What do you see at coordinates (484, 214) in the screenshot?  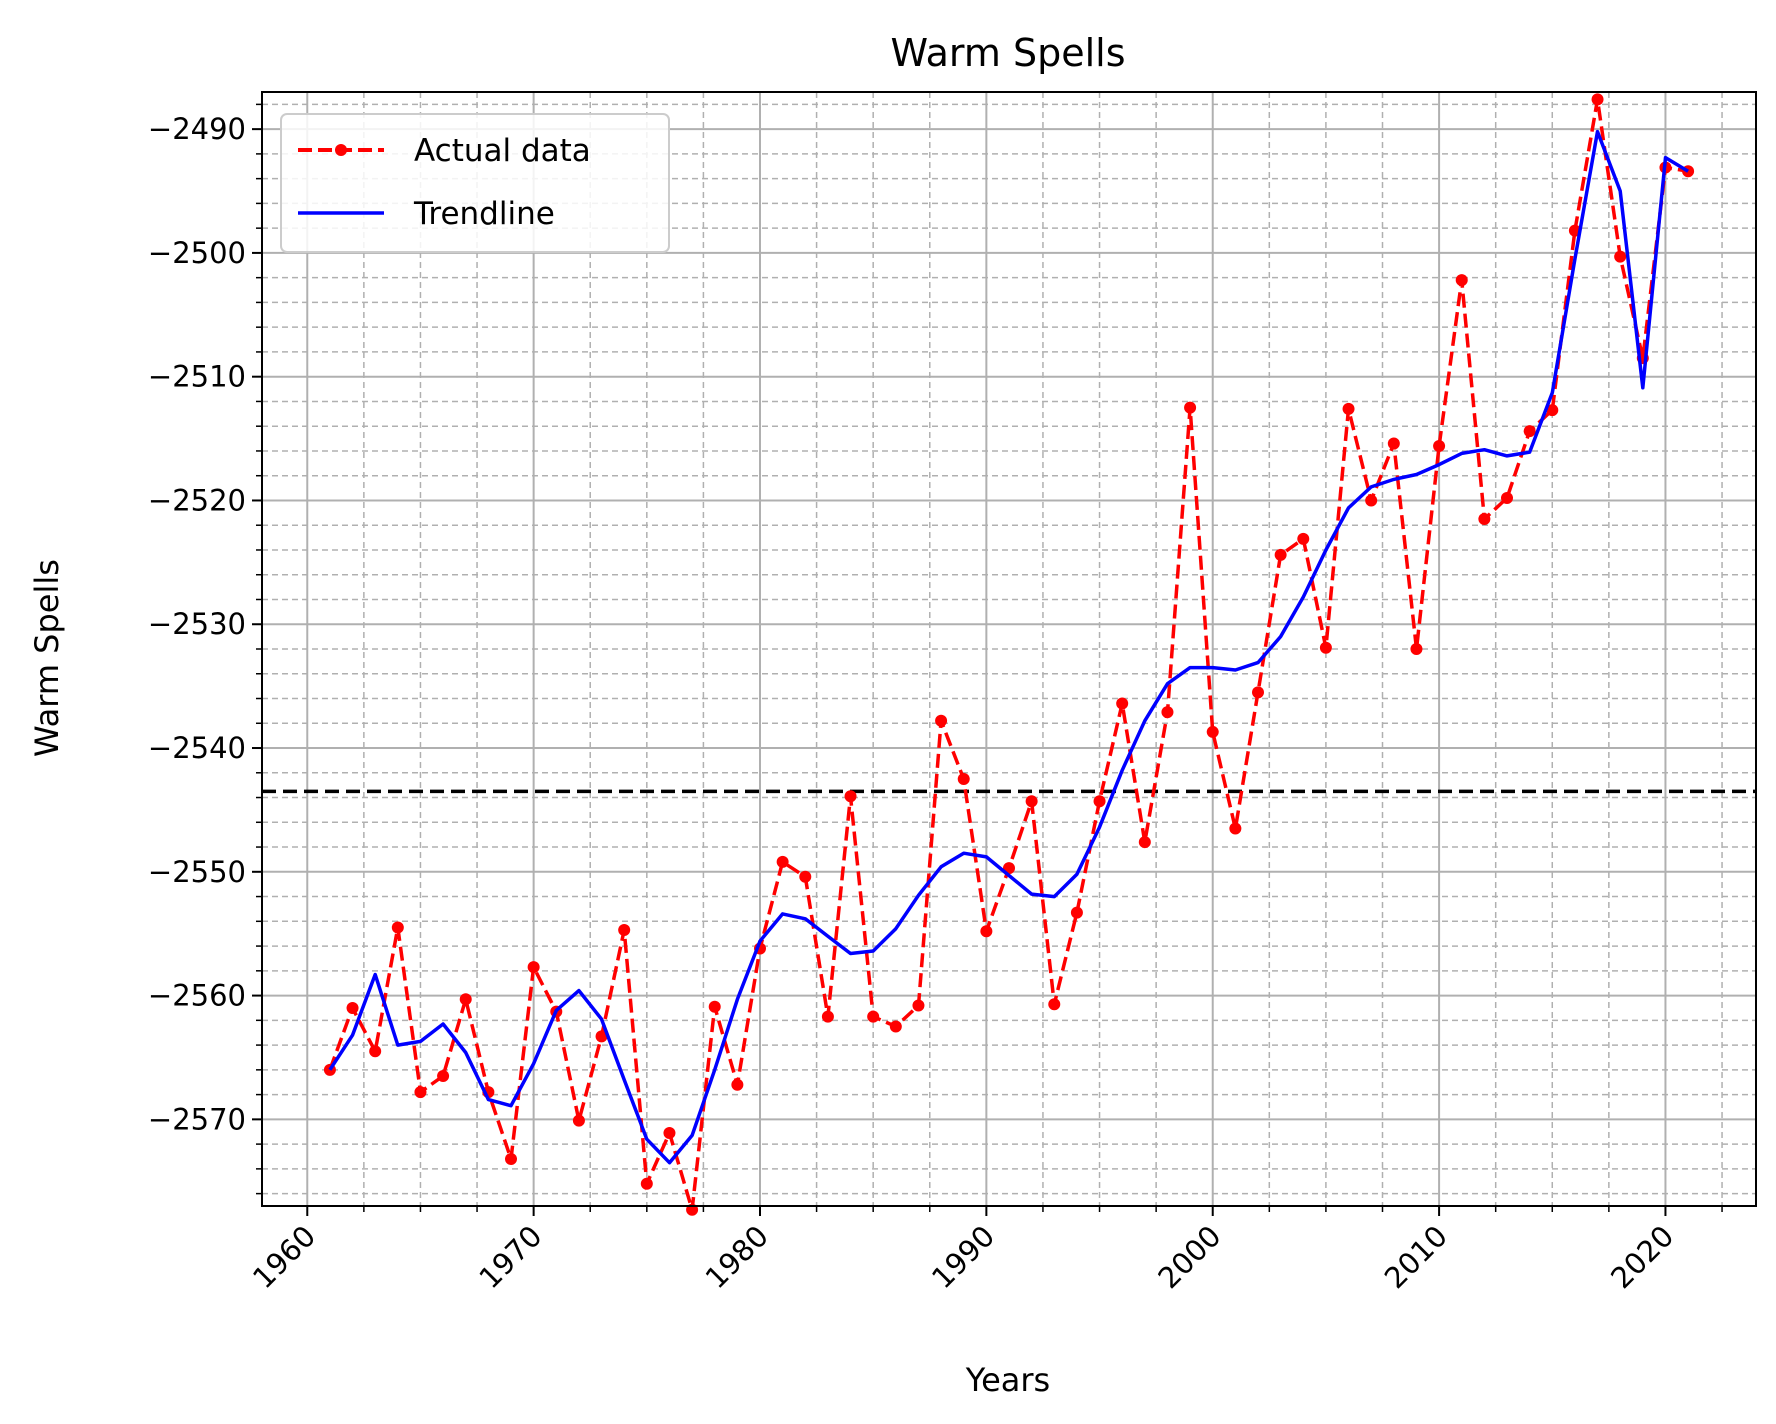 I see `legend-label-trendline: Trendline` at bounding box center [484, 214].